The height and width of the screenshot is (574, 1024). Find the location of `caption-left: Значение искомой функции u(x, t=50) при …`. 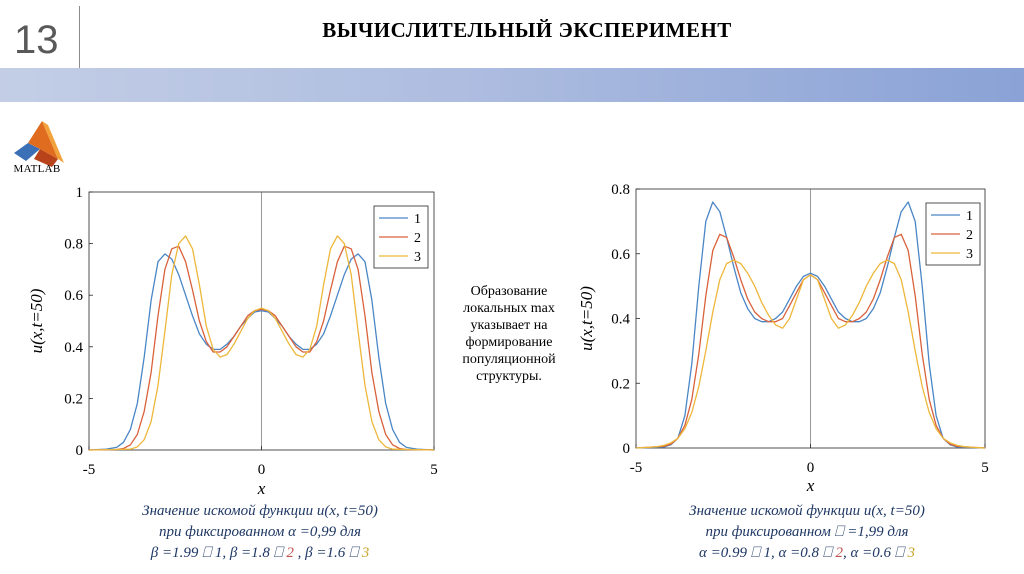

caption-left: Значение искомой функции u(x, t=50) при … is located at coordinates (260, 532).